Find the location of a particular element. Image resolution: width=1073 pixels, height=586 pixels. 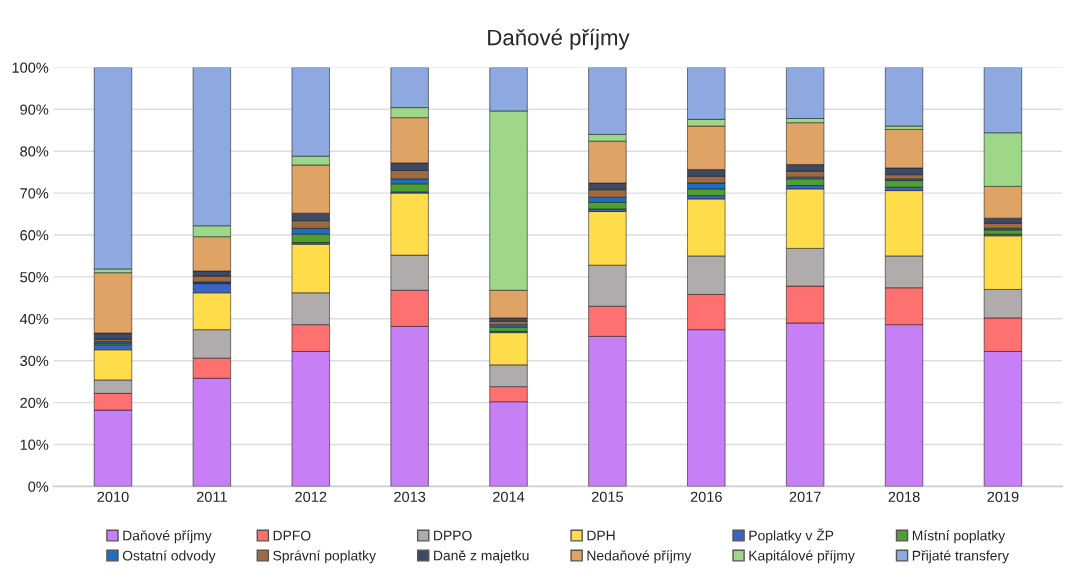

y-tick-label: 0% is located at coordinates (38, 486).